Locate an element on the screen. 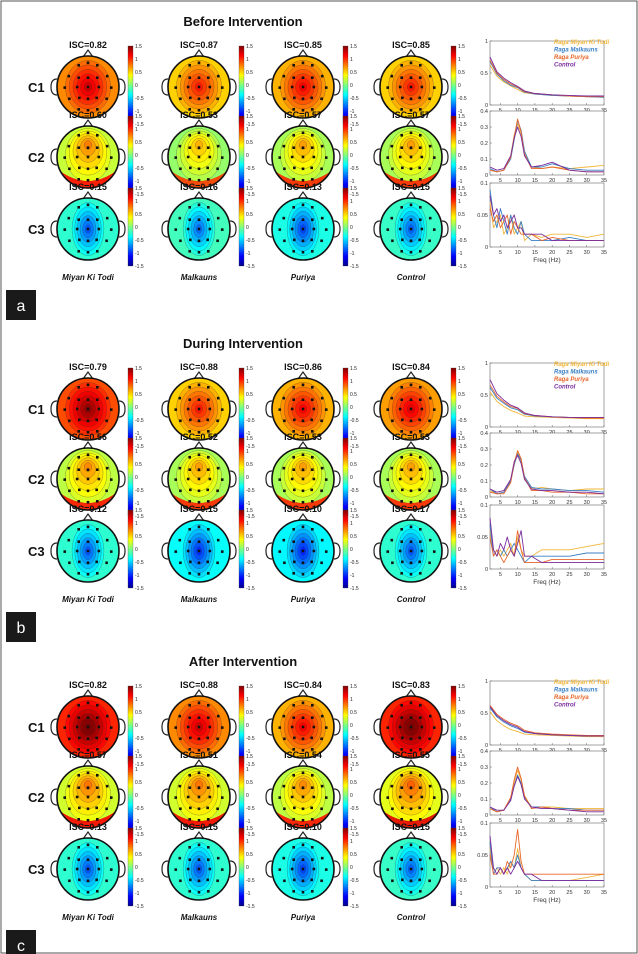 The width and height of the screenshot is (638, 954). legend-entry: Raga Miyan Ki Todi is located at coordinates (581, 365).